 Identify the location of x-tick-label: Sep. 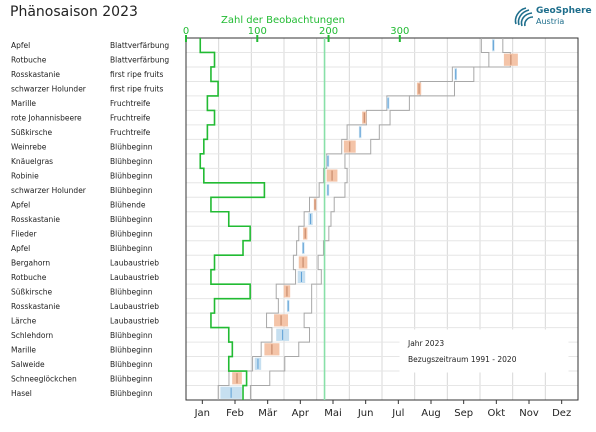
(463, 413).